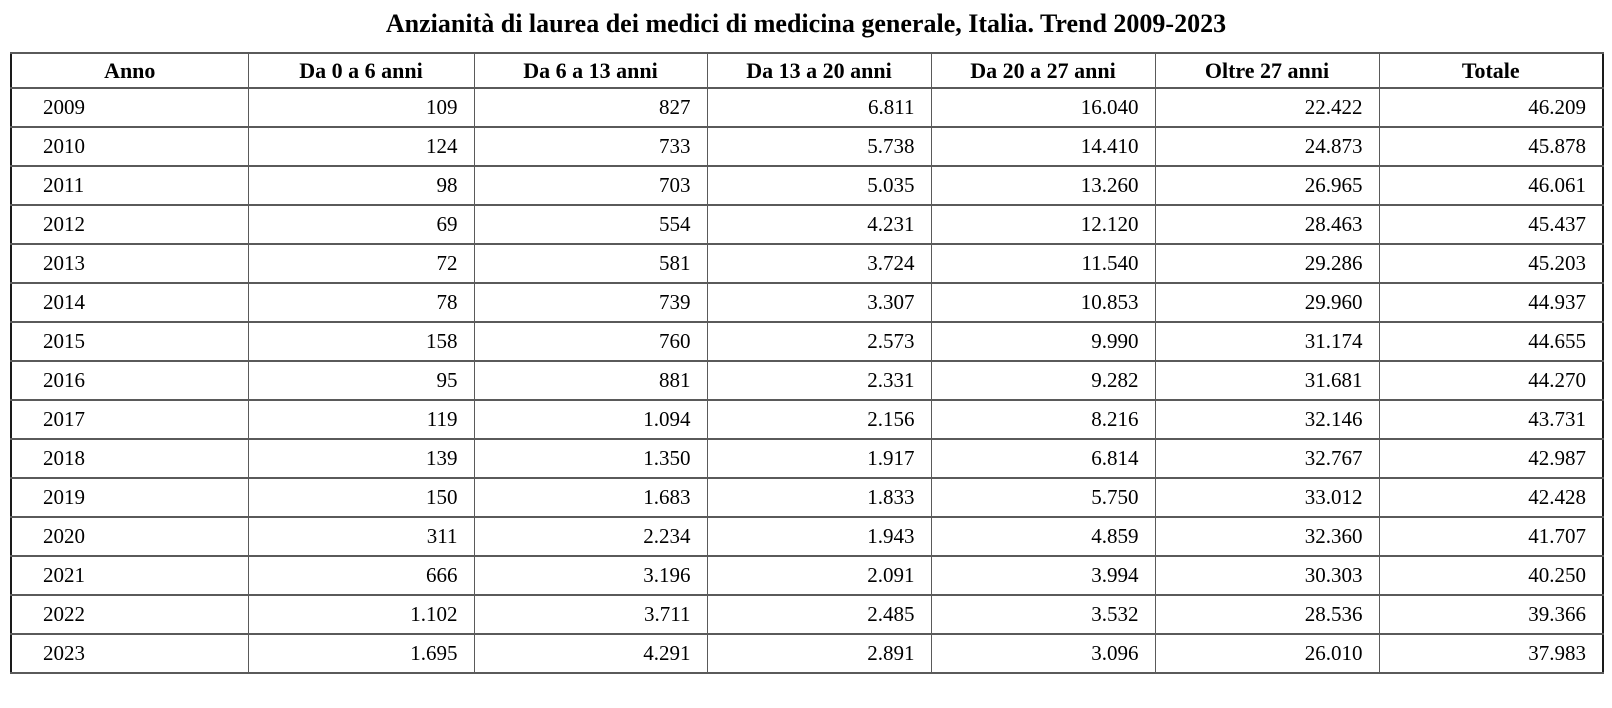 This screenshot has width=1612, height=708. I want to click on value-cell: 1.695, so click(361, 653).